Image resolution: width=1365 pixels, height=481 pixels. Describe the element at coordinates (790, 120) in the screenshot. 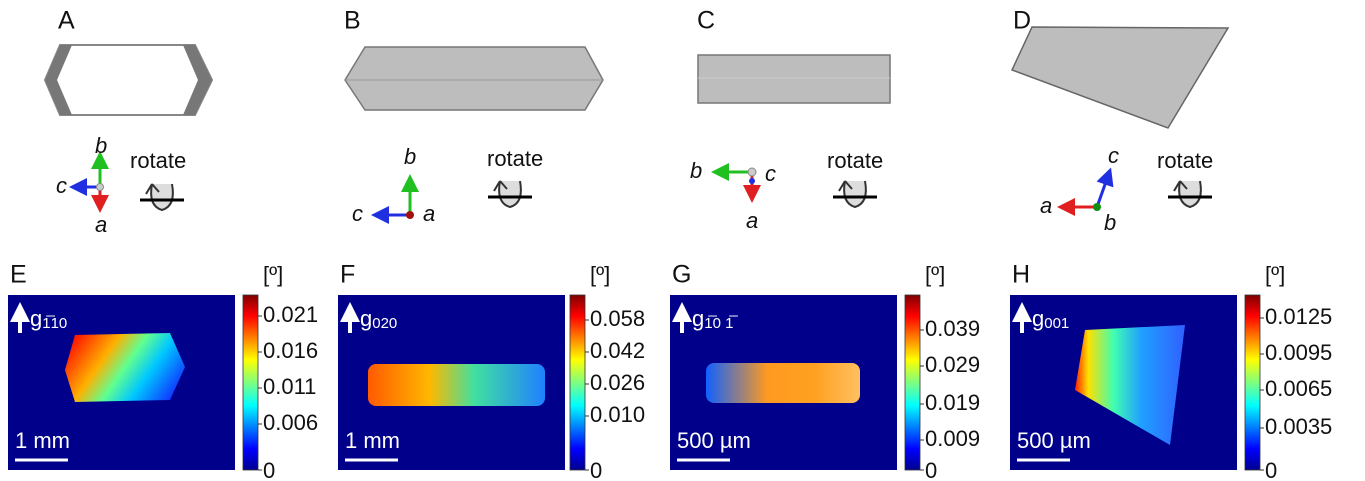

I see `panel-c: C b c a rotate` at that location.